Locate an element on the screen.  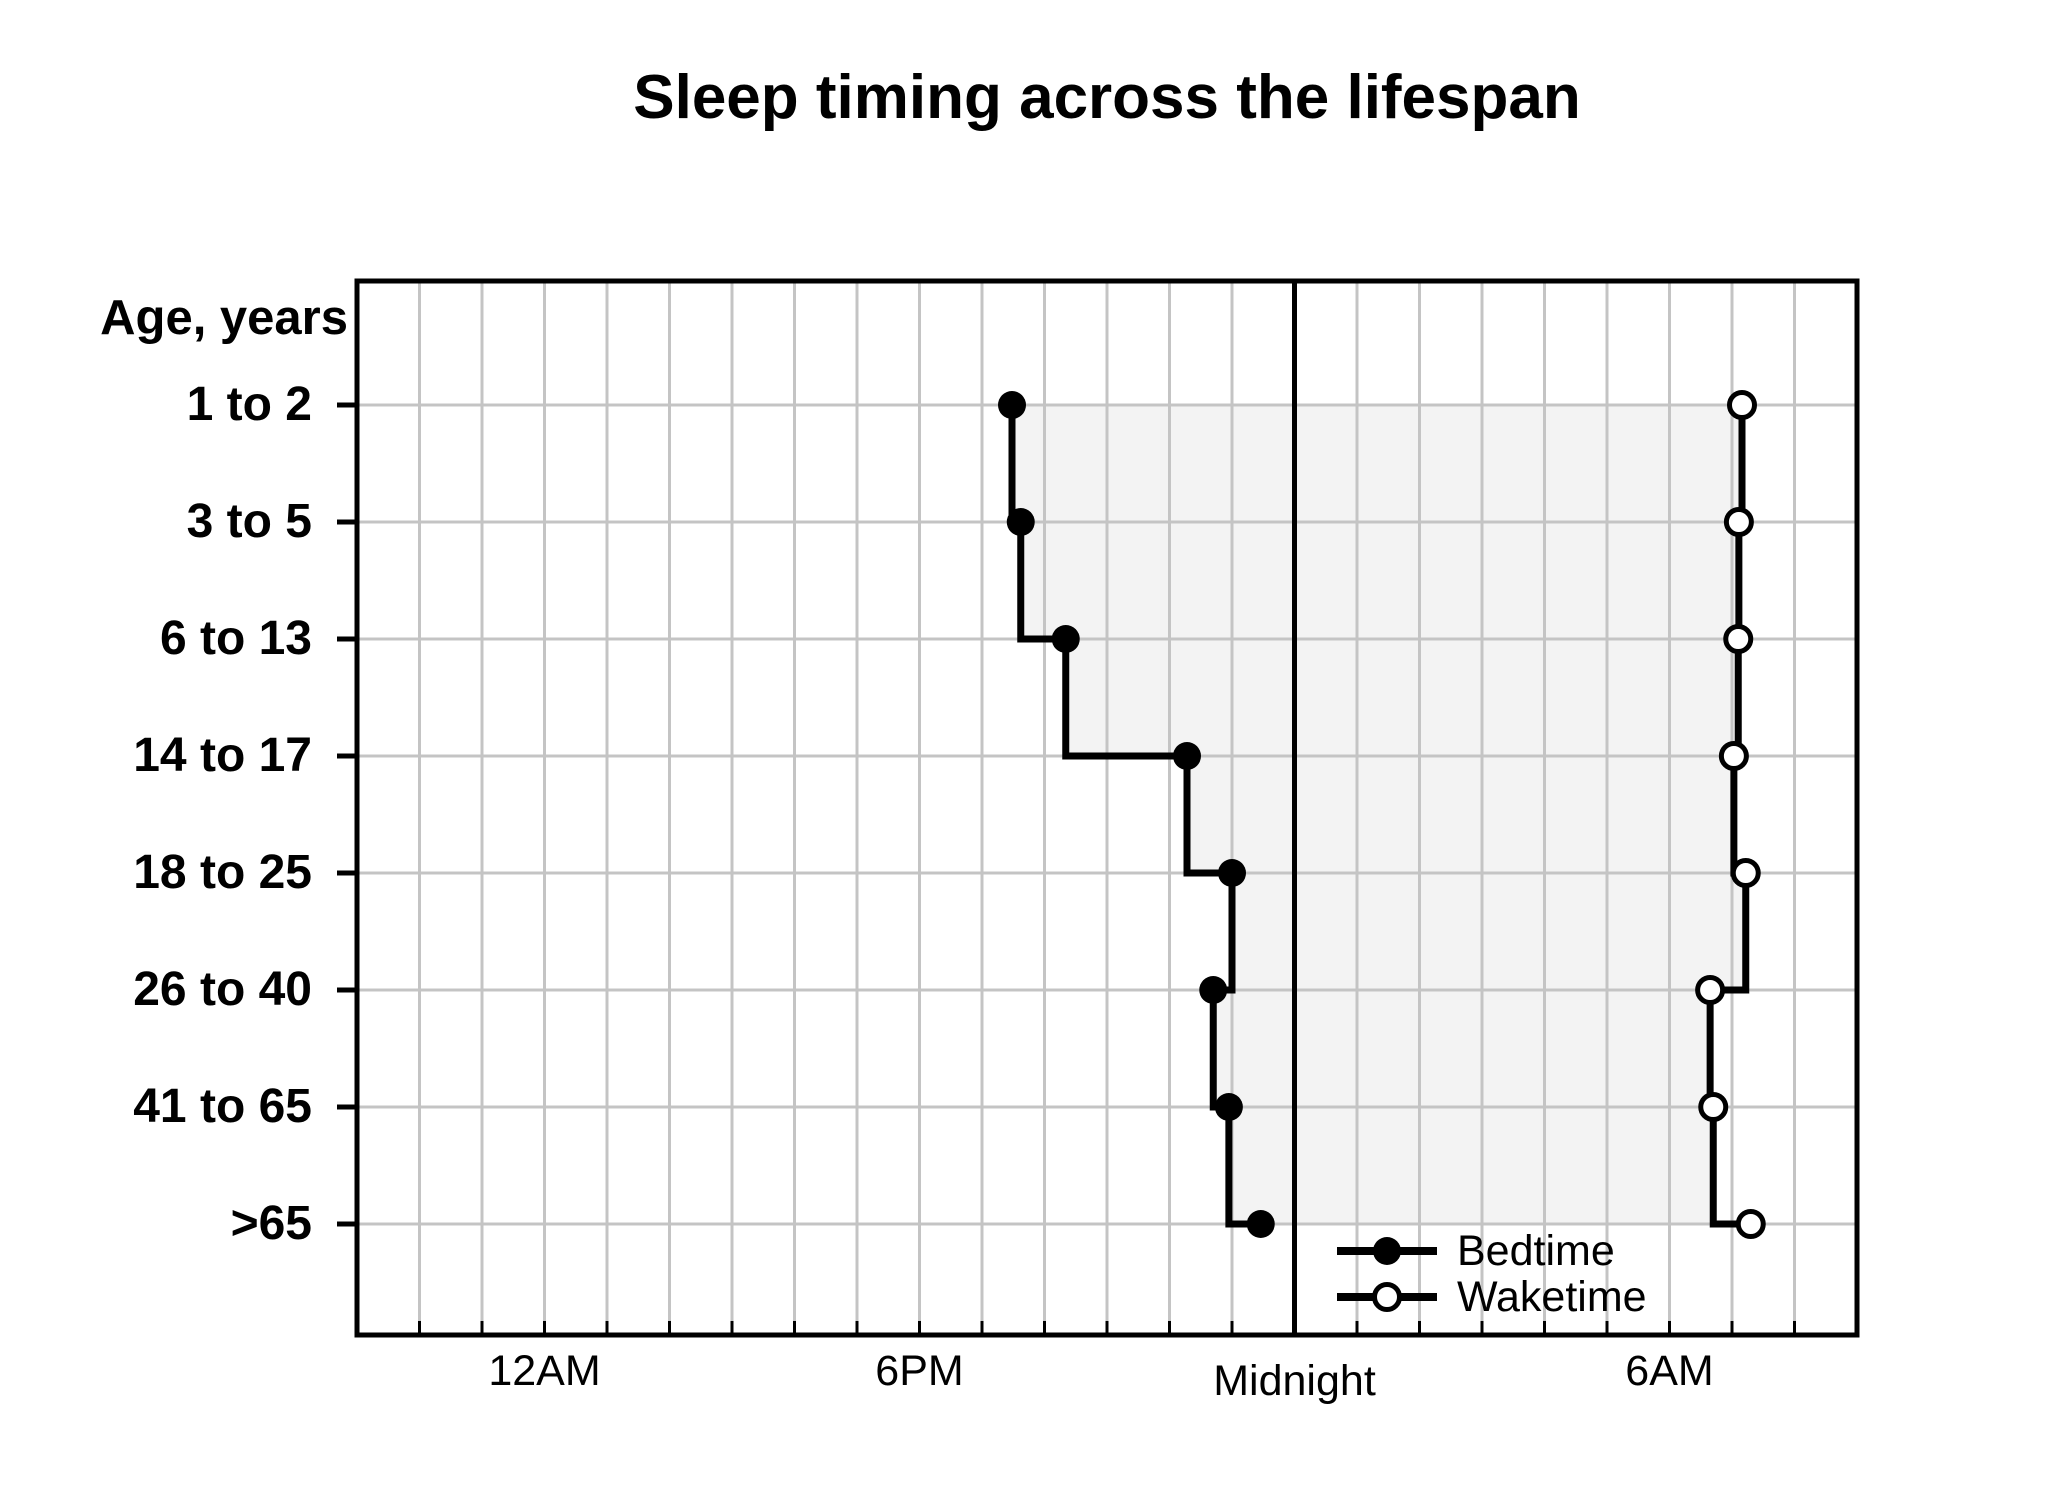
y-category-label: 14 to 17 is located at coordinates (222, 755).